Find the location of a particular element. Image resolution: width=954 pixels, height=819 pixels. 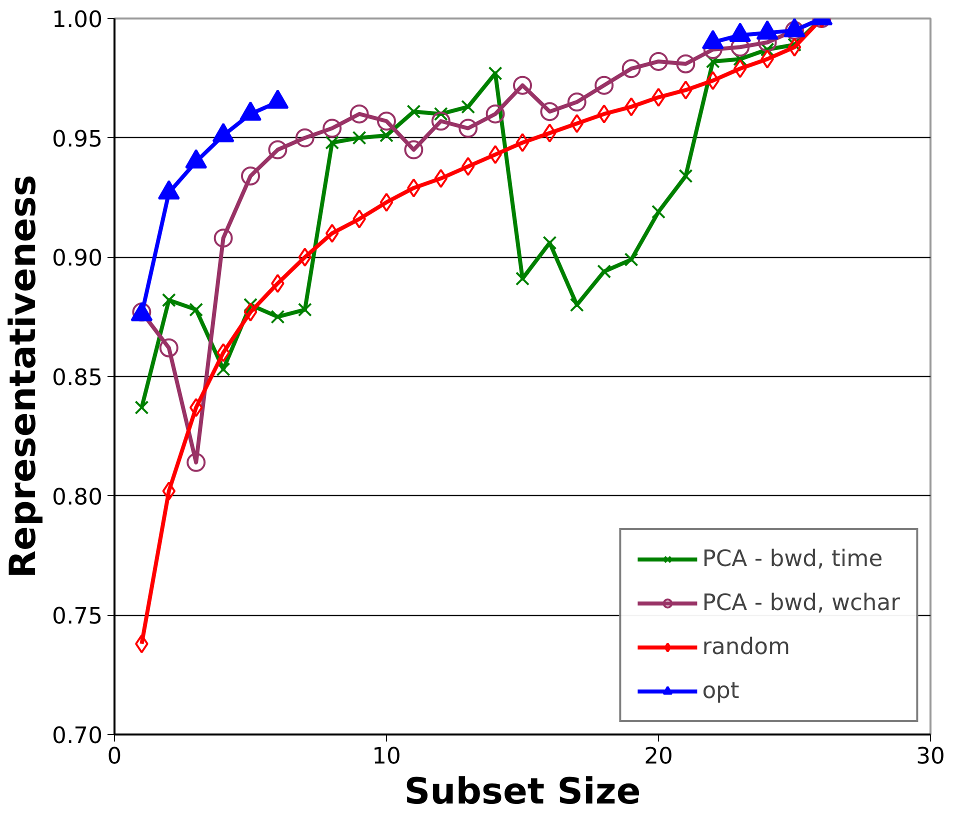

y-tick-label: 0.75 is located at coordinates (77, 617).